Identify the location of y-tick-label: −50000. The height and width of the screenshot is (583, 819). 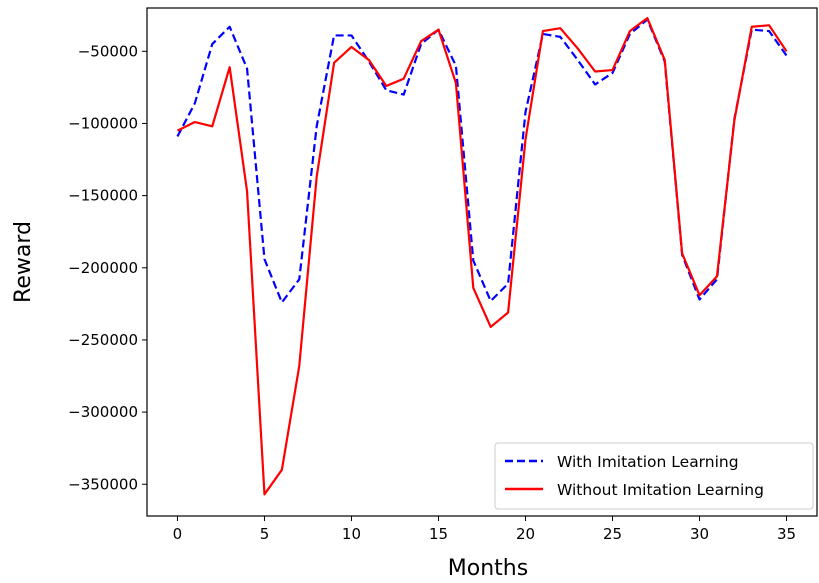
(108, 51).